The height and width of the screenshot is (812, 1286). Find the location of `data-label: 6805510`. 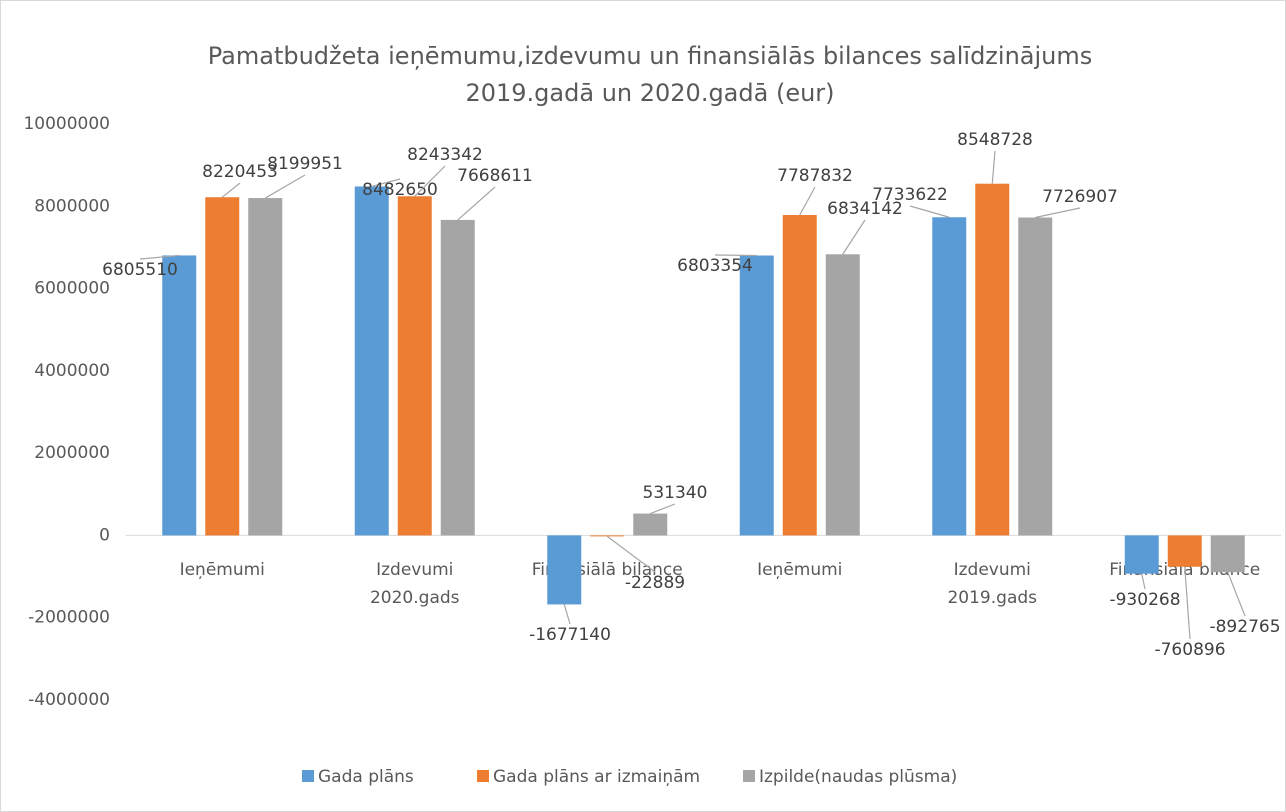

data-label: 6805510 is located at coordinates (140, 270).